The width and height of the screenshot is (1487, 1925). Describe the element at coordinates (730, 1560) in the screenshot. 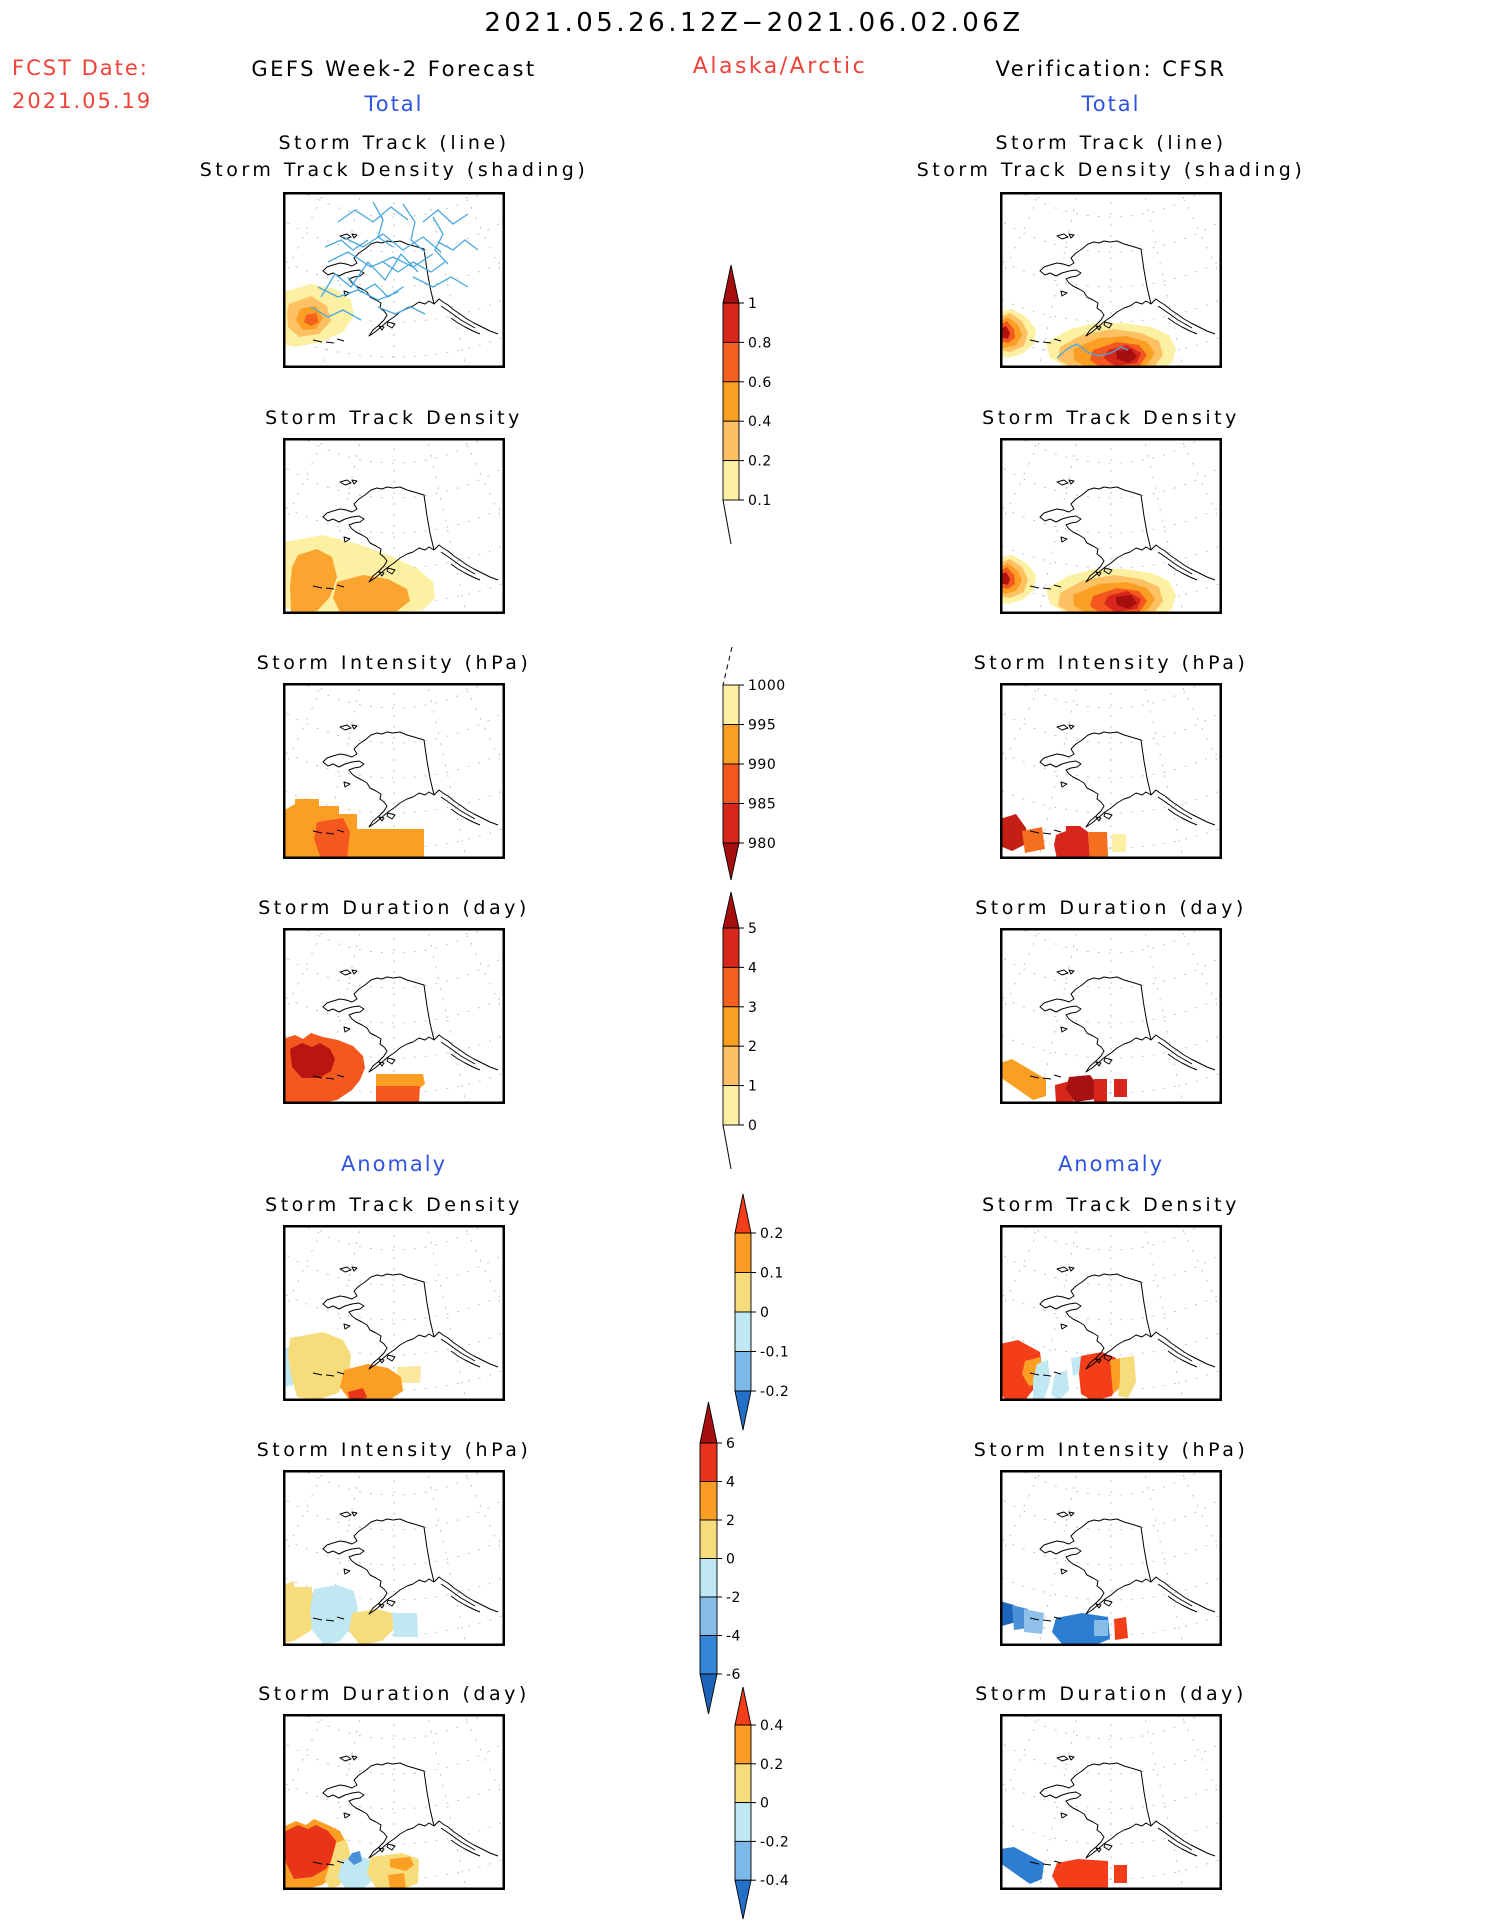

I see `intensity-anomaly-scale-tick-label: 0` at that location.